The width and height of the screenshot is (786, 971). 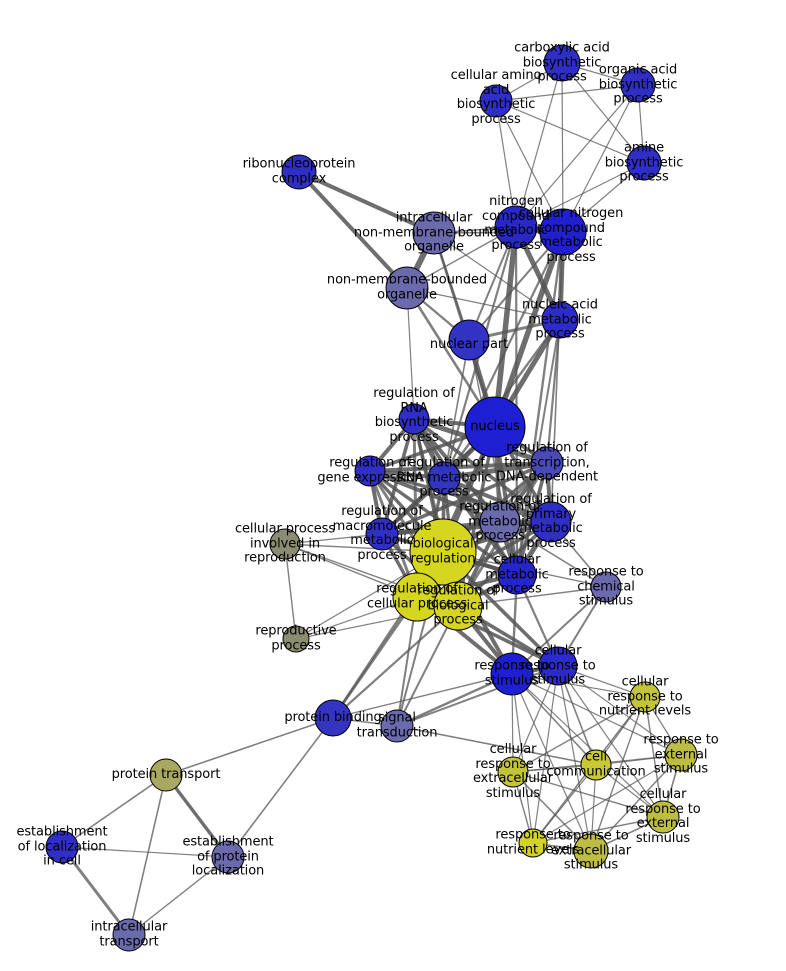 I want to click on graph-node-response_to_nutrient_levels, so click(x=533, y=843).